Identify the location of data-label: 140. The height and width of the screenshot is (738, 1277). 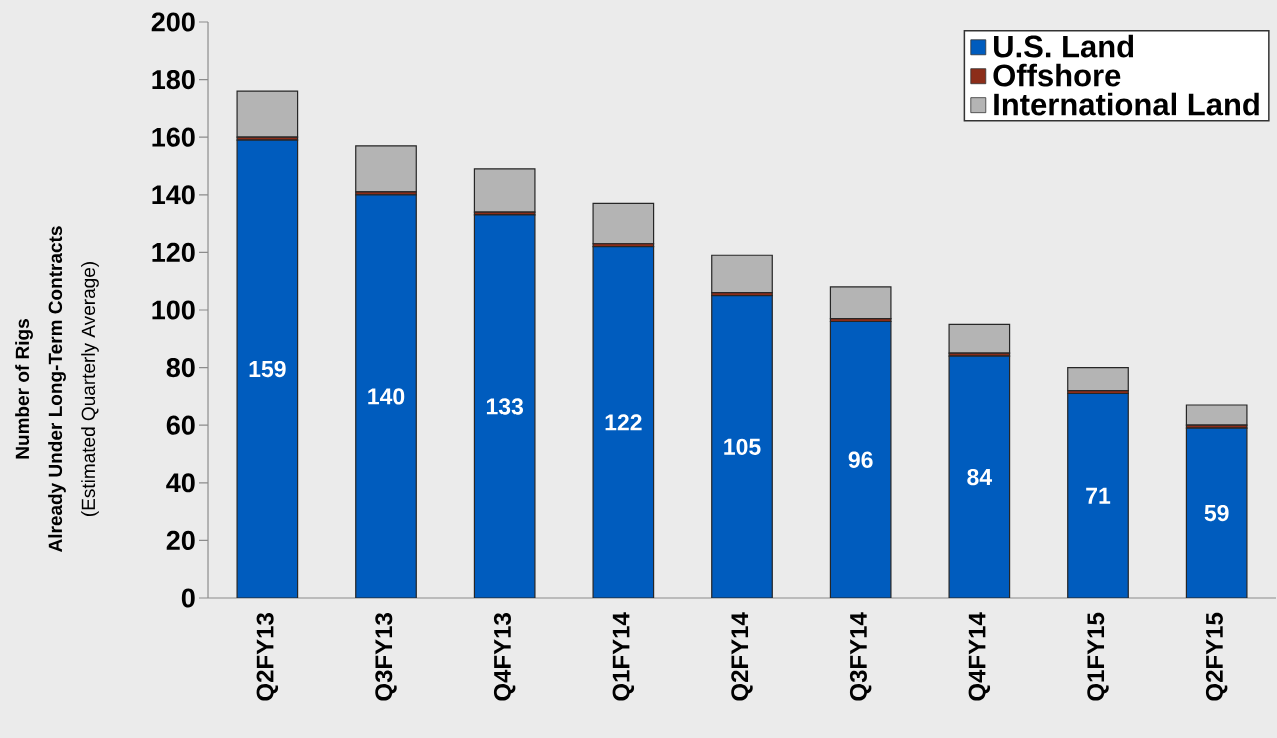
(386, 396).